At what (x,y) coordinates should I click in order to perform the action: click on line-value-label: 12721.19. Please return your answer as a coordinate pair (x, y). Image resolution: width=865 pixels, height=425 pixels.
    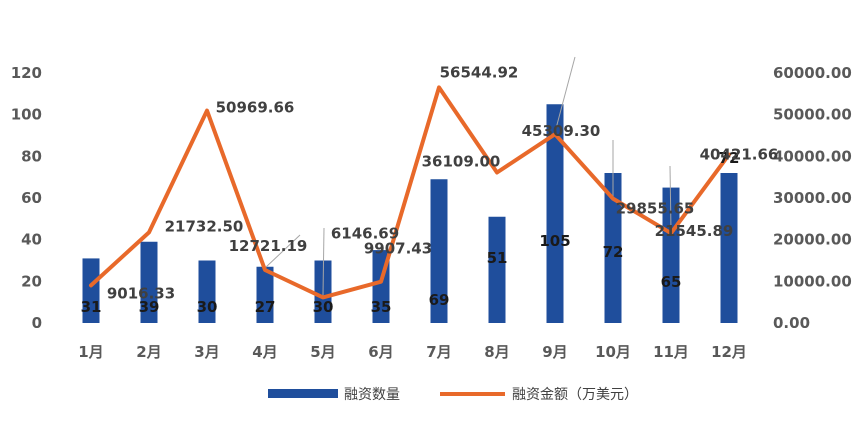
    Looking at the image, I should click on (268, 246).